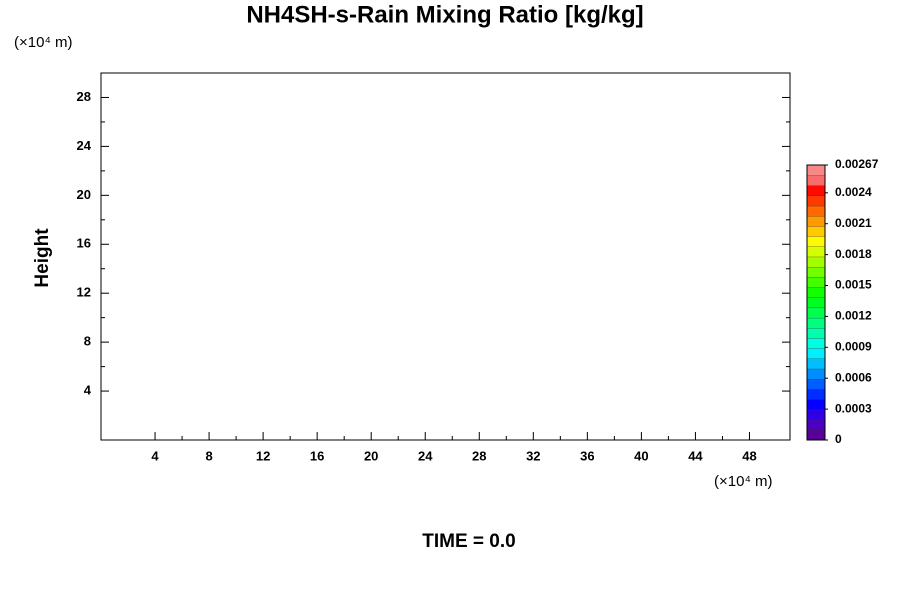  Describe the element at coordinates (87, 341) in the screenshot. I see `y-tick-label: 8` at that location.